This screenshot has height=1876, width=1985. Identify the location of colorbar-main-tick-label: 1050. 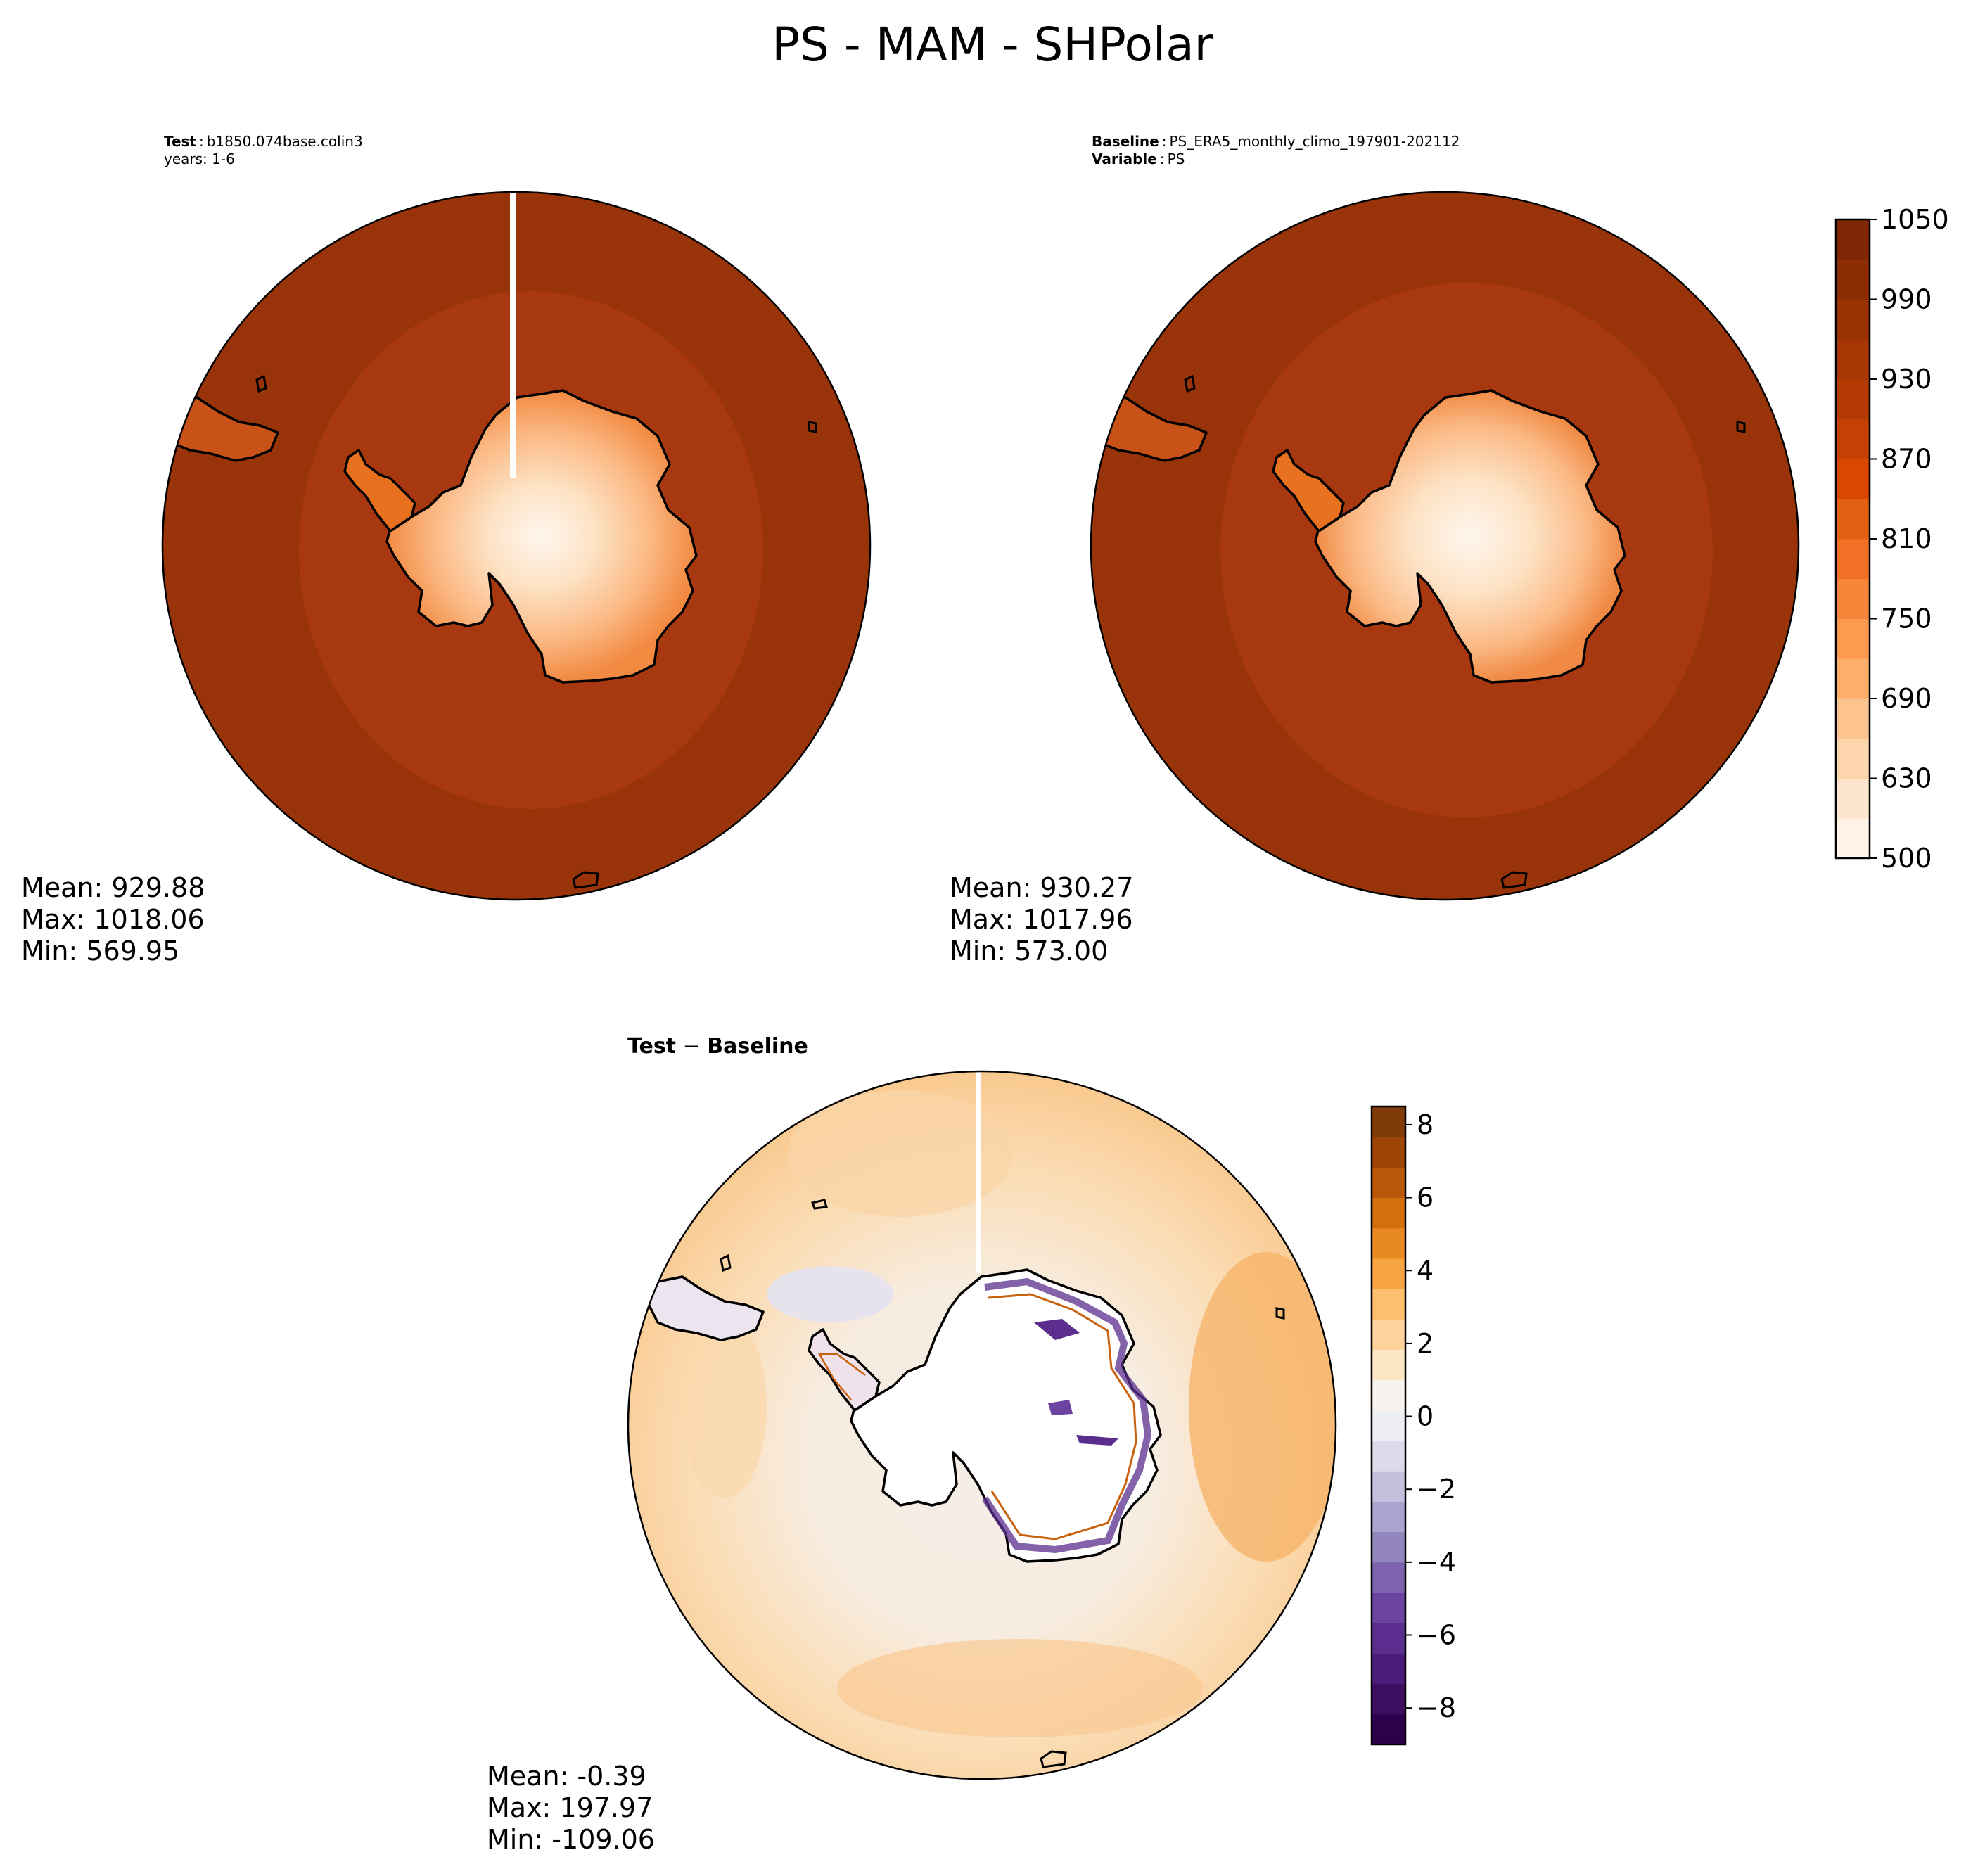
(1915, 220).